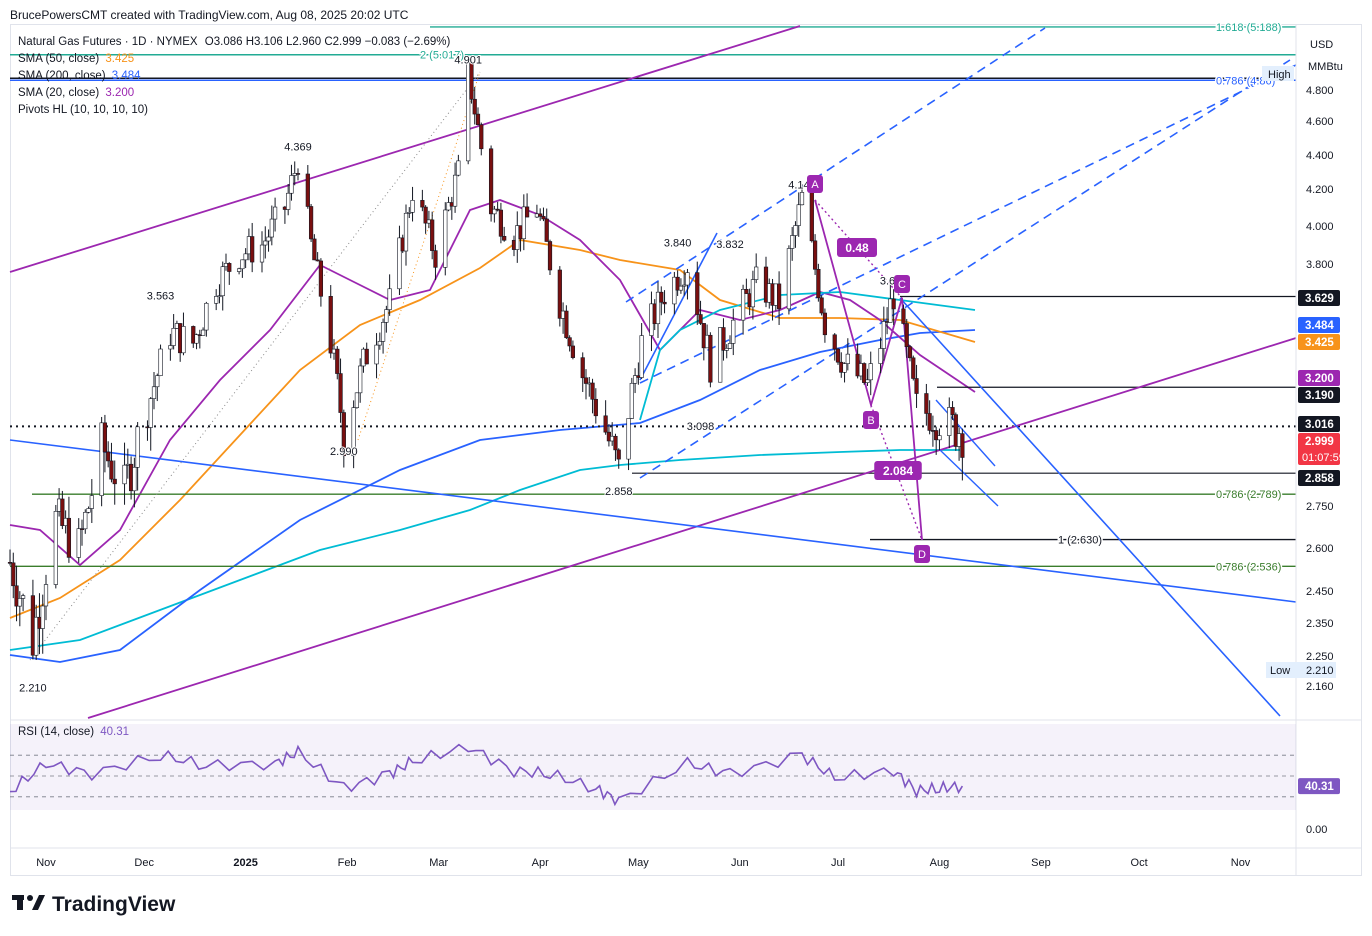 The height and width of the screenshot is (936, 1372). What do you see at coordinates (965, 433) in the screenshot?
I see `wedge-upper-line` at bounding box center [965, 433].